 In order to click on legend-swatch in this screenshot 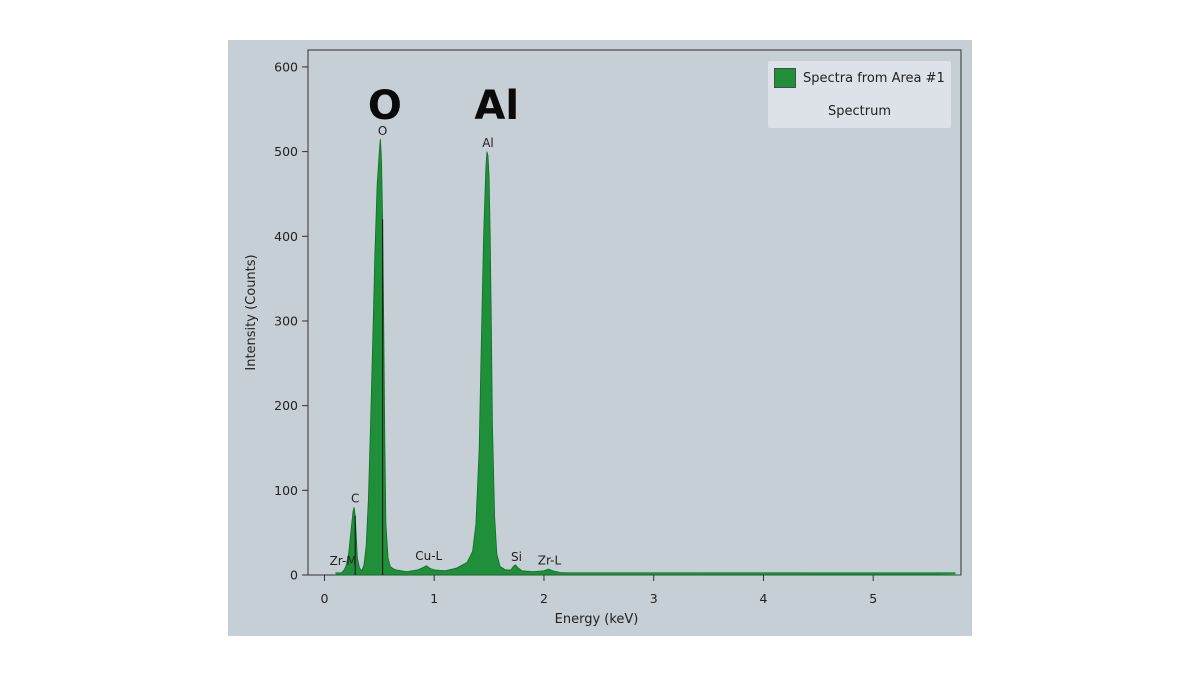, I will do `click(785, 78)`.